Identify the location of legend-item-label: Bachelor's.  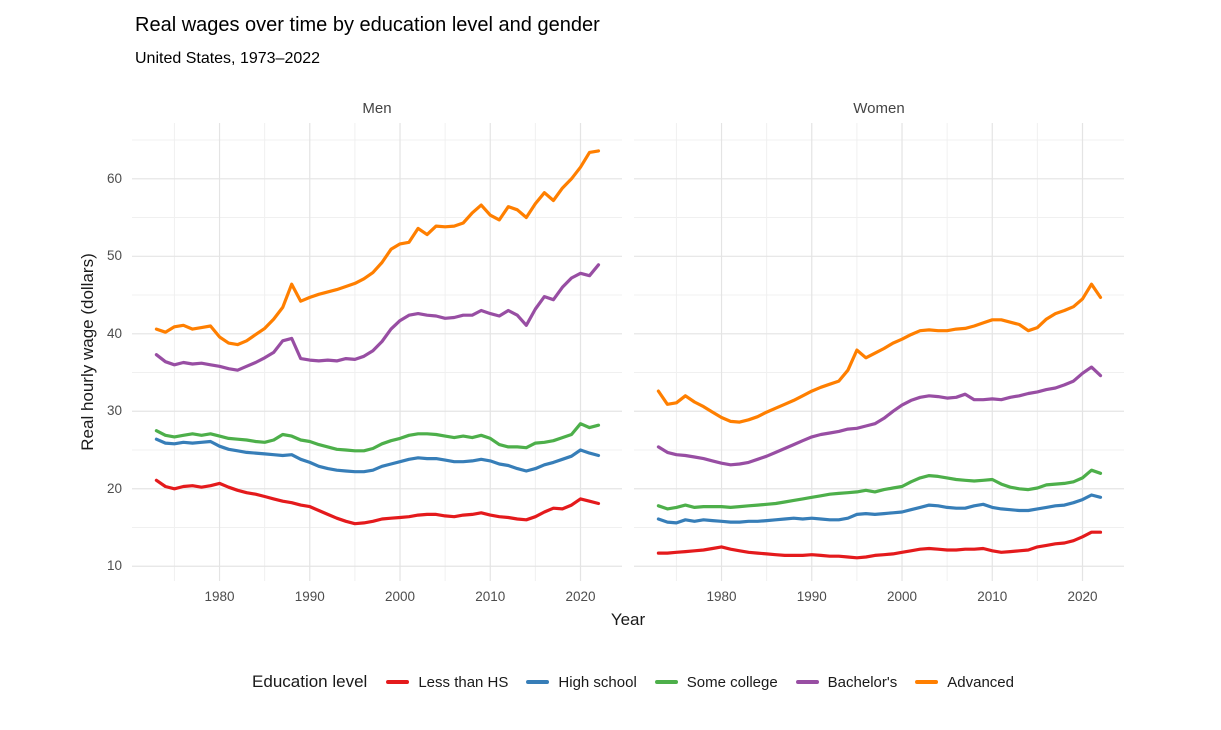
(862, 682).